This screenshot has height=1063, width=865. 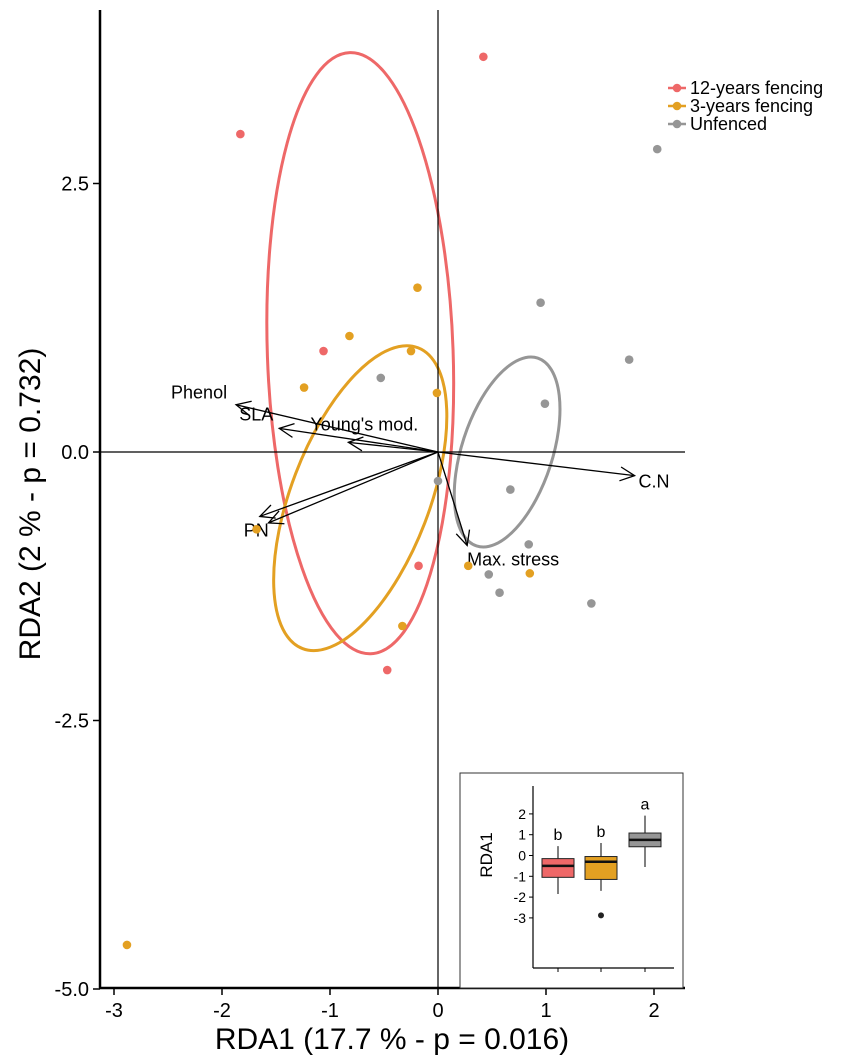 I want to click on legend-key-dot-g3, so click(x=677, y=106).